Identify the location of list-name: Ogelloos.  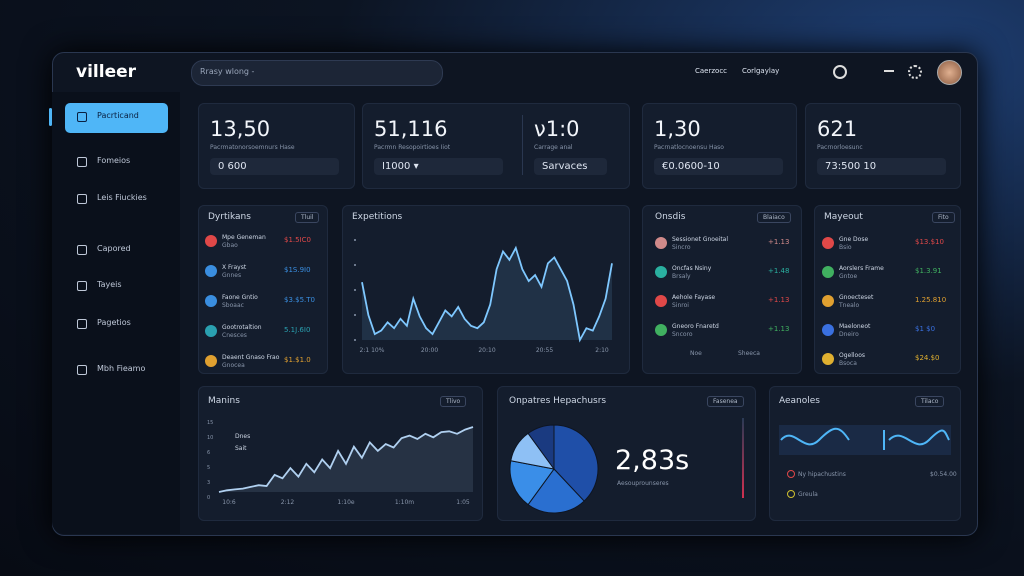
(852, 355).